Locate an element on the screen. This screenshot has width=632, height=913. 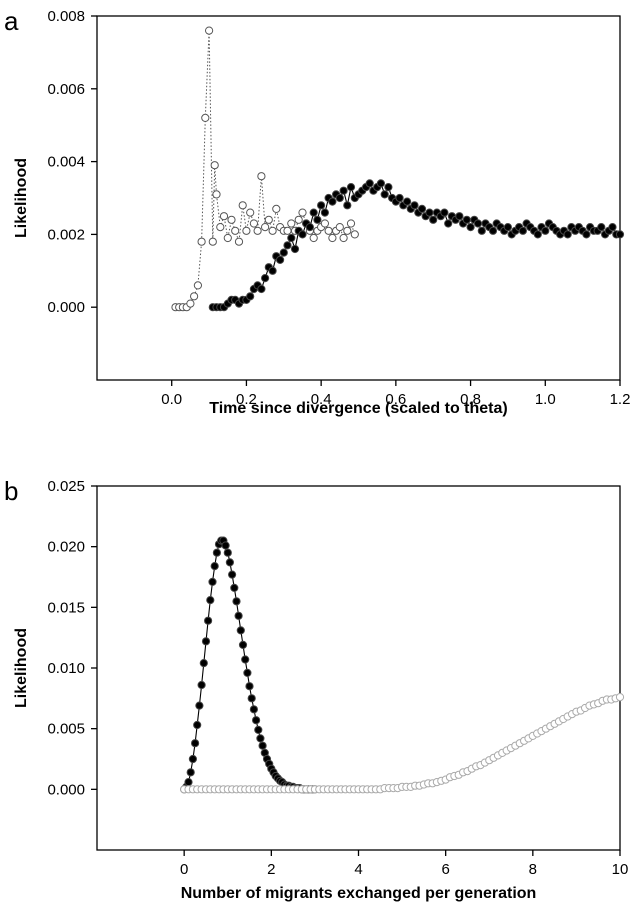
x-tick-label-b-1: 2 is located at coordinates (271, 869).